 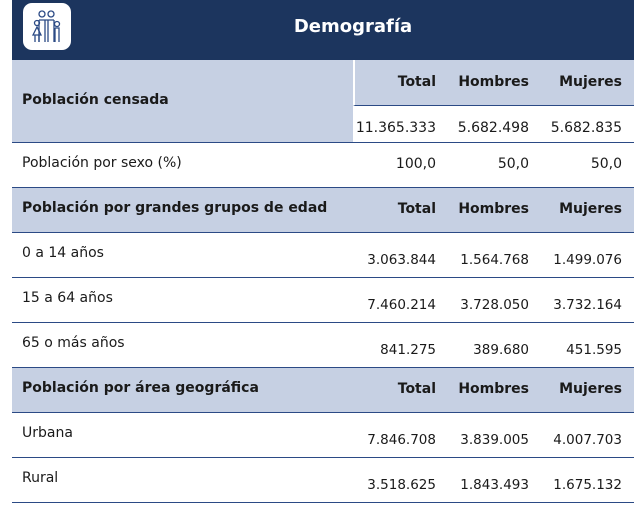 What do you see at coordinates (401, 440) in the screenshot?
I see `value-total: 7.846.708` at bounding box center [401, 440].